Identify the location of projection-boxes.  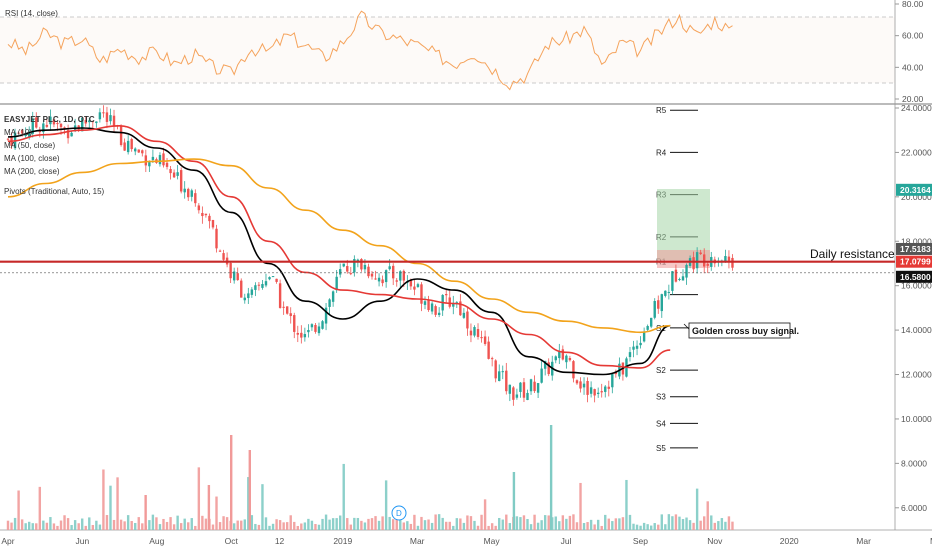
(683, 228).